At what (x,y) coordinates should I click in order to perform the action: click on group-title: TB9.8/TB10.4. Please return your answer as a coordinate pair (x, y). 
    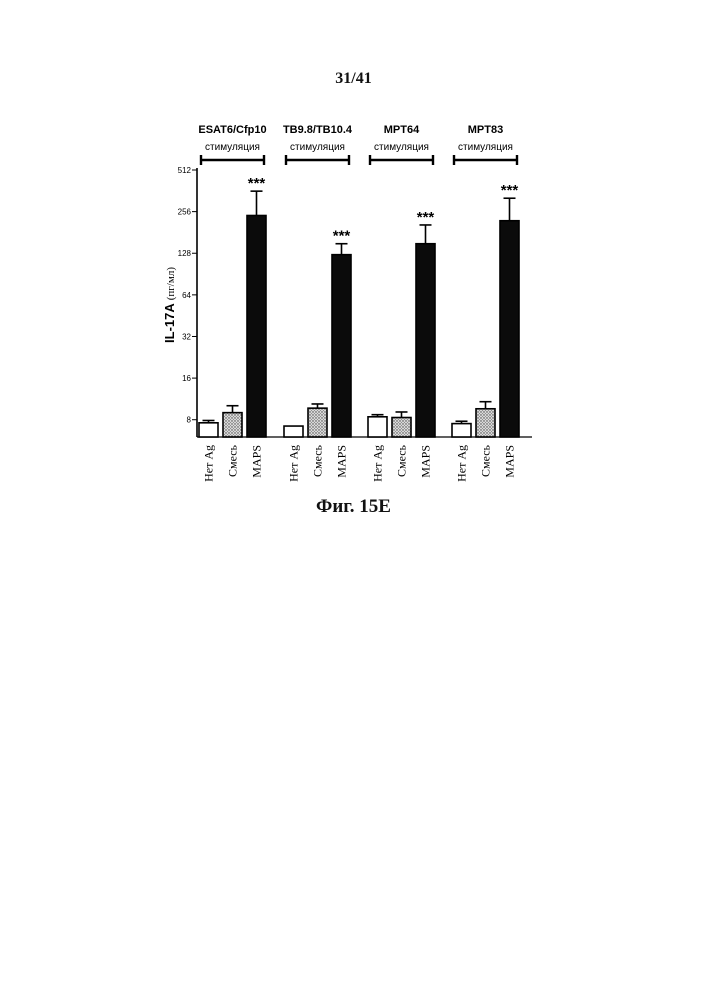
    Looking at the image, I should click on (318, 130).